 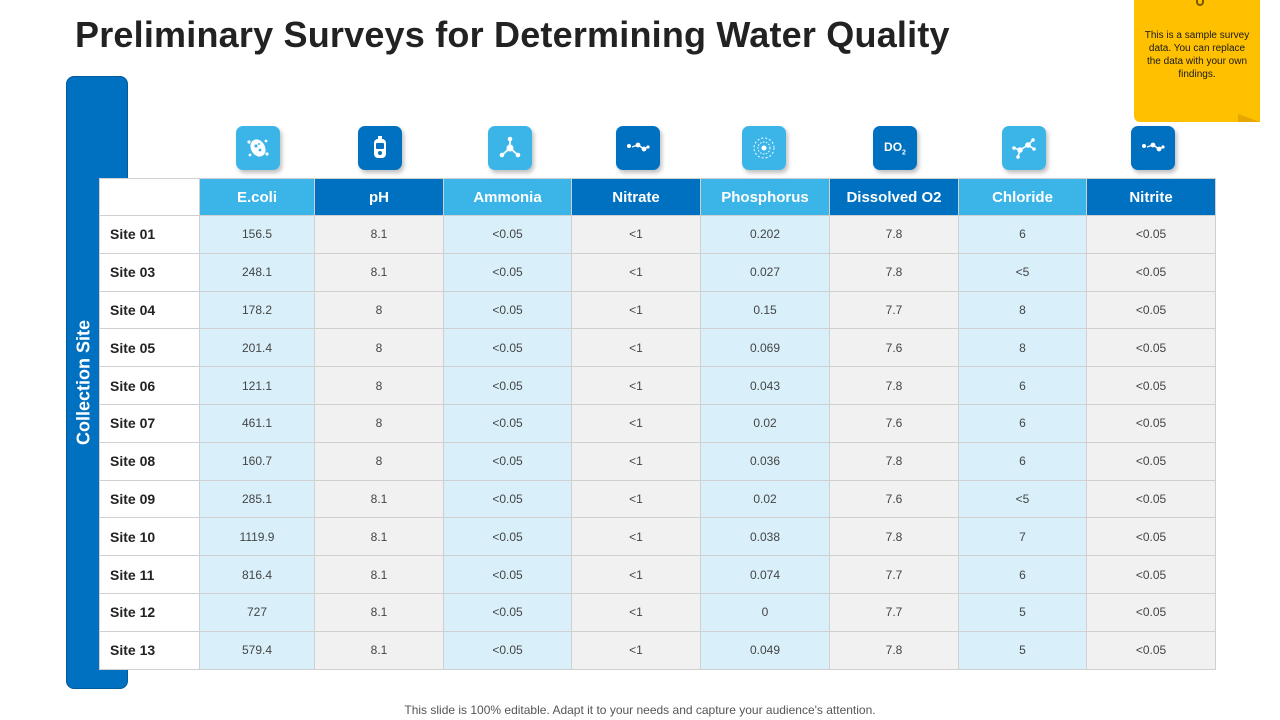 What do you see at coordinates (657, 612) in the screenshot?
I see `table-row: Site 12 727 8.1 <0.05 <1 0 7.7 5 <0.05` at bounding box center [657, 612].